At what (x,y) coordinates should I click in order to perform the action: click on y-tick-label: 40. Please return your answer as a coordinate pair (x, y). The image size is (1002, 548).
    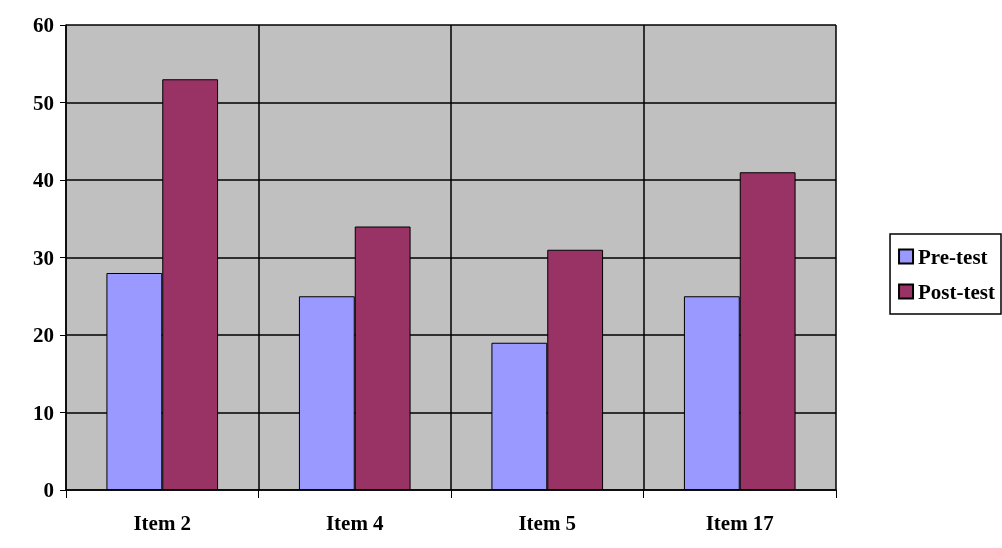
    Looking at the image, I should click on (43, 180).